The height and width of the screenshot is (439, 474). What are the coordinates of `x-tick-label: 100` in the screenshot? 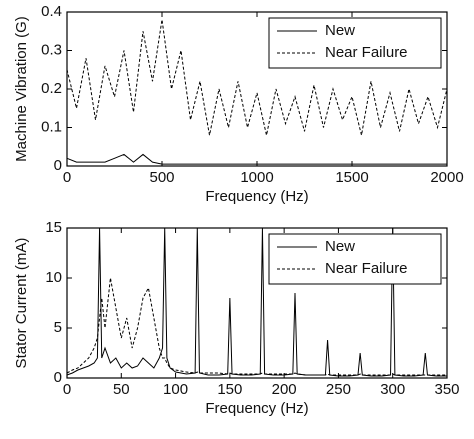 It's located at (175, 389).